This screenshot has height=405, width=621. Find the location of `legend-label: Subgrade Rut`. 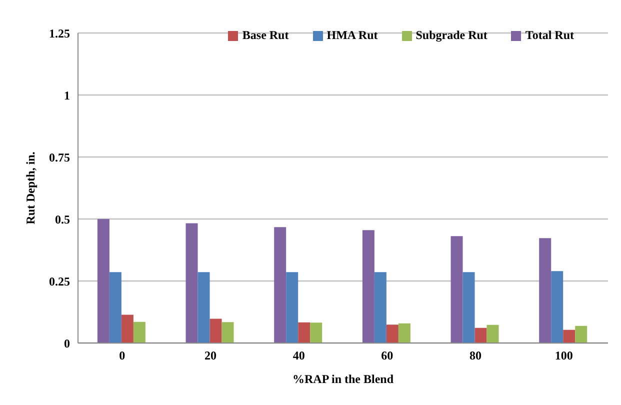

legend-label: Subgrade Rut is located at coordinates (452, 35).